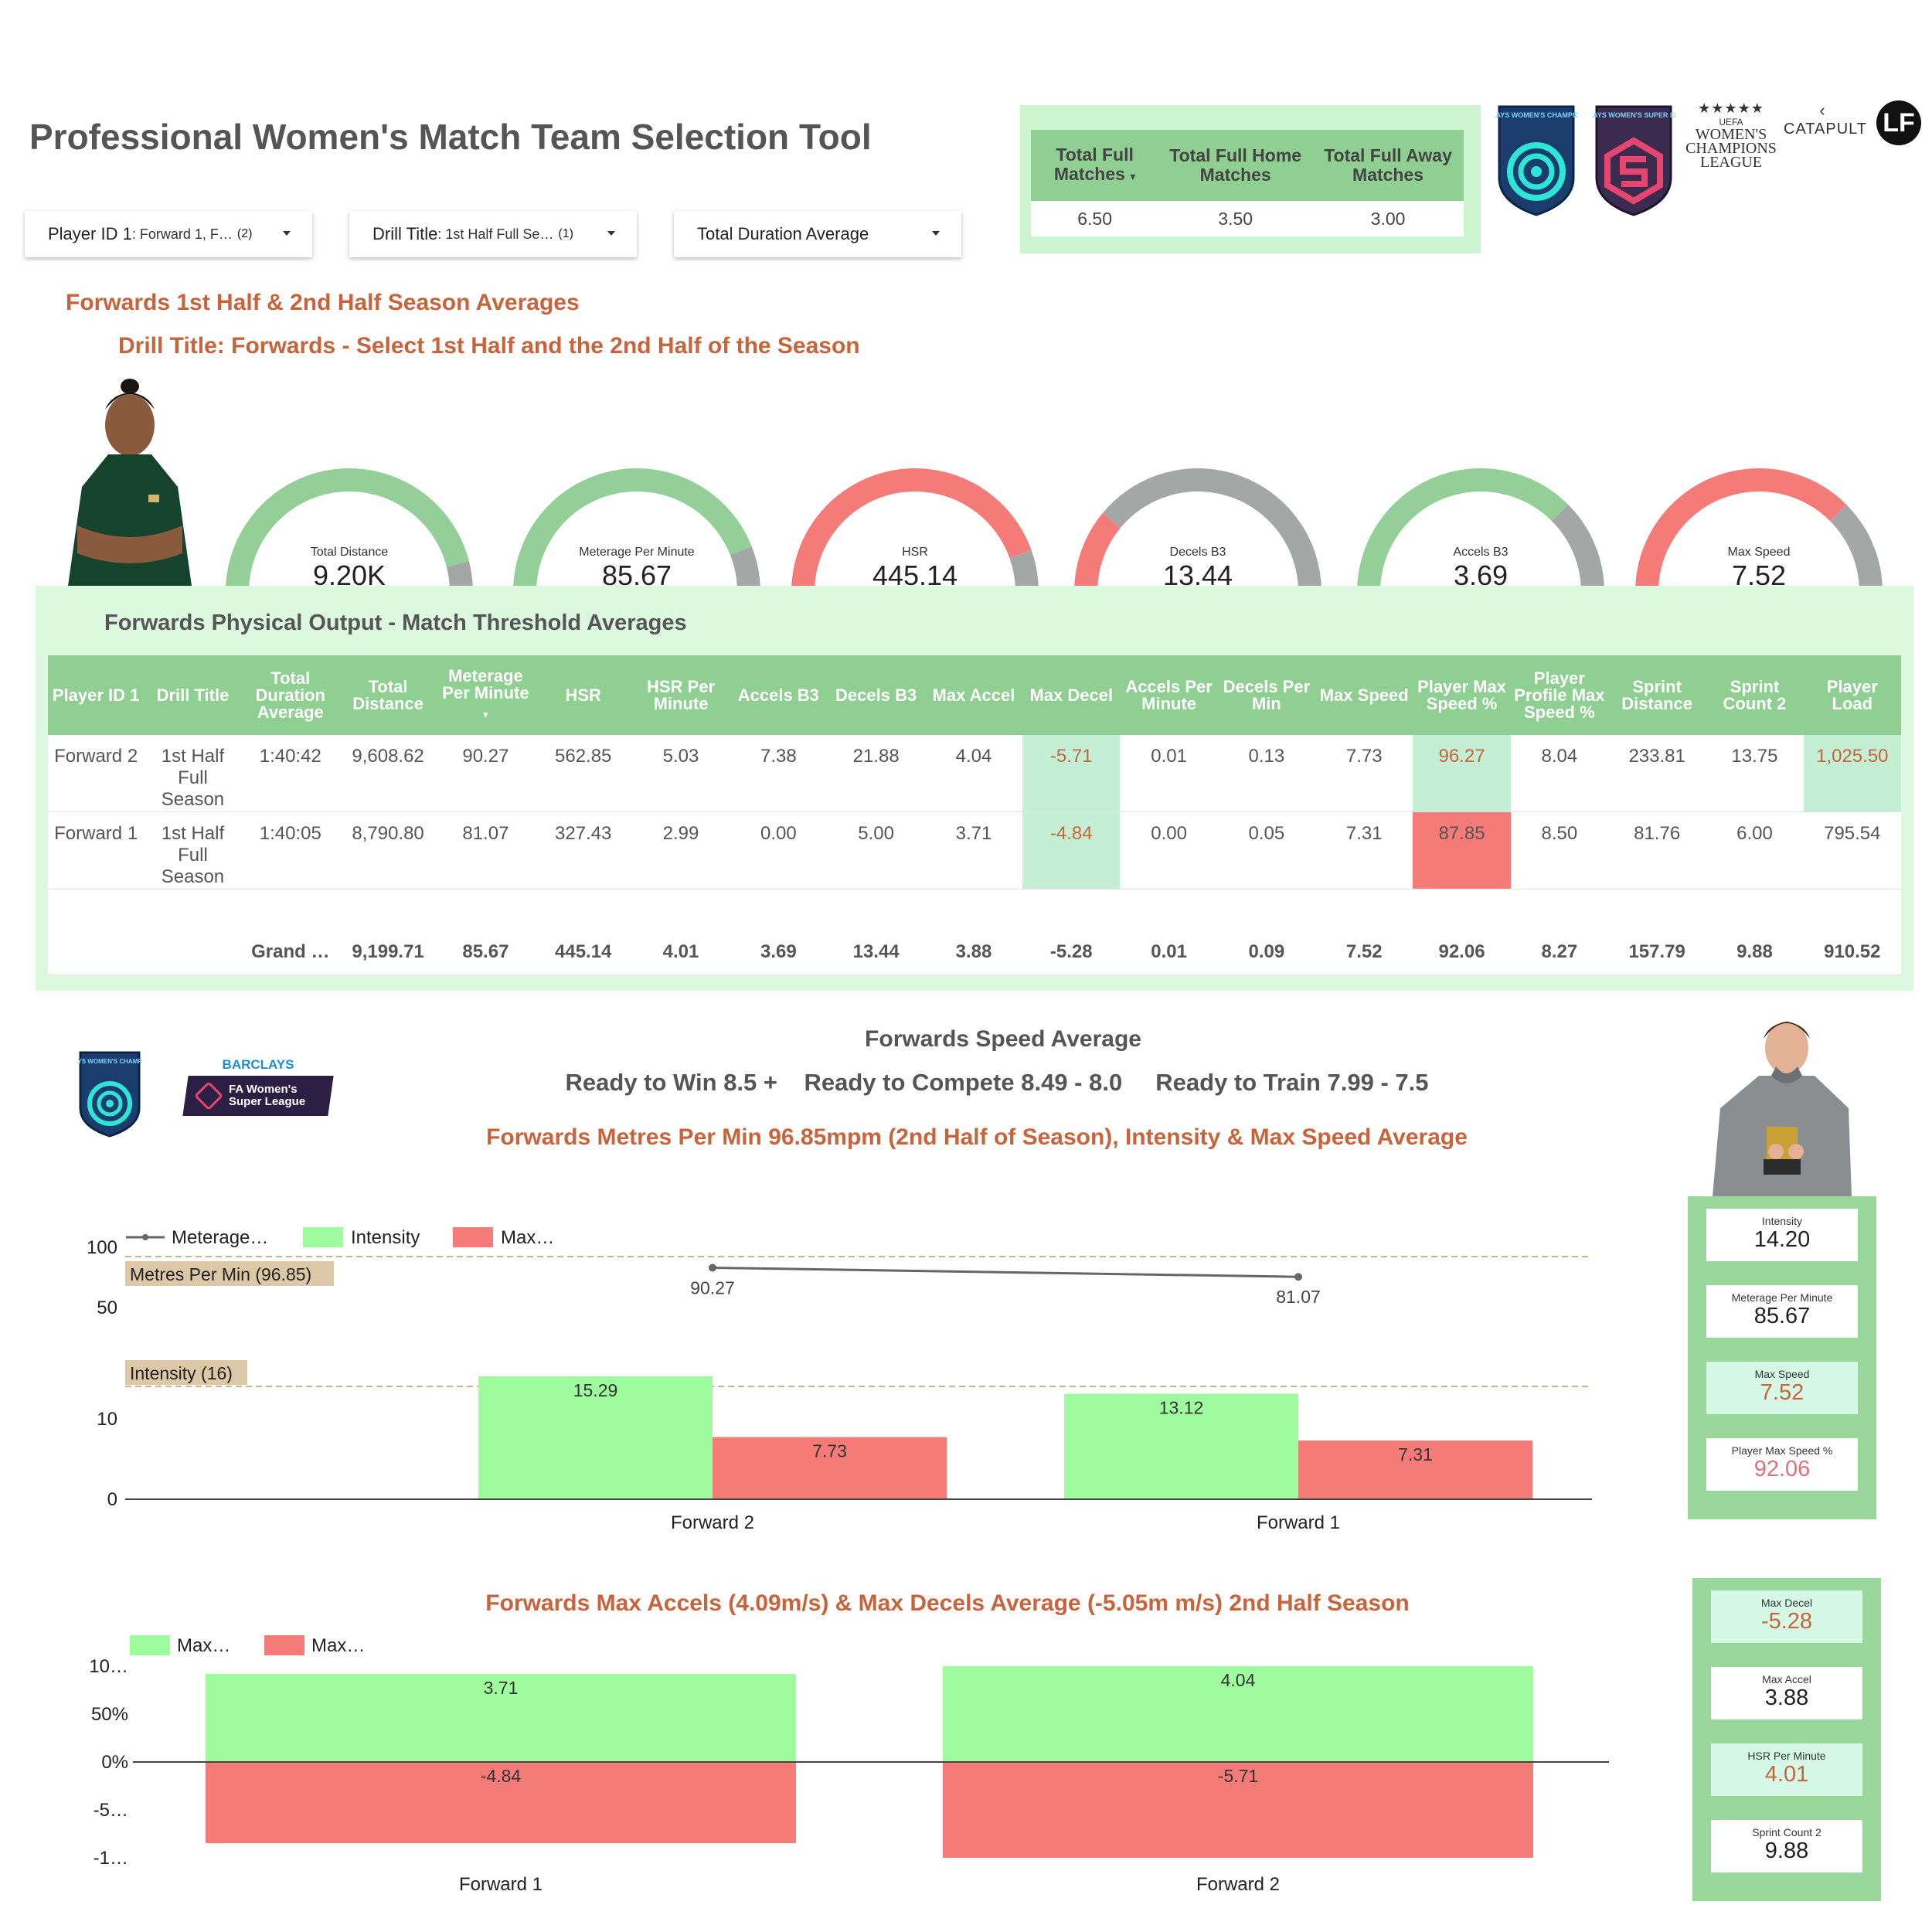  I want to click on kpi-card: Max Accel 3.88, so click(1786, 1693).